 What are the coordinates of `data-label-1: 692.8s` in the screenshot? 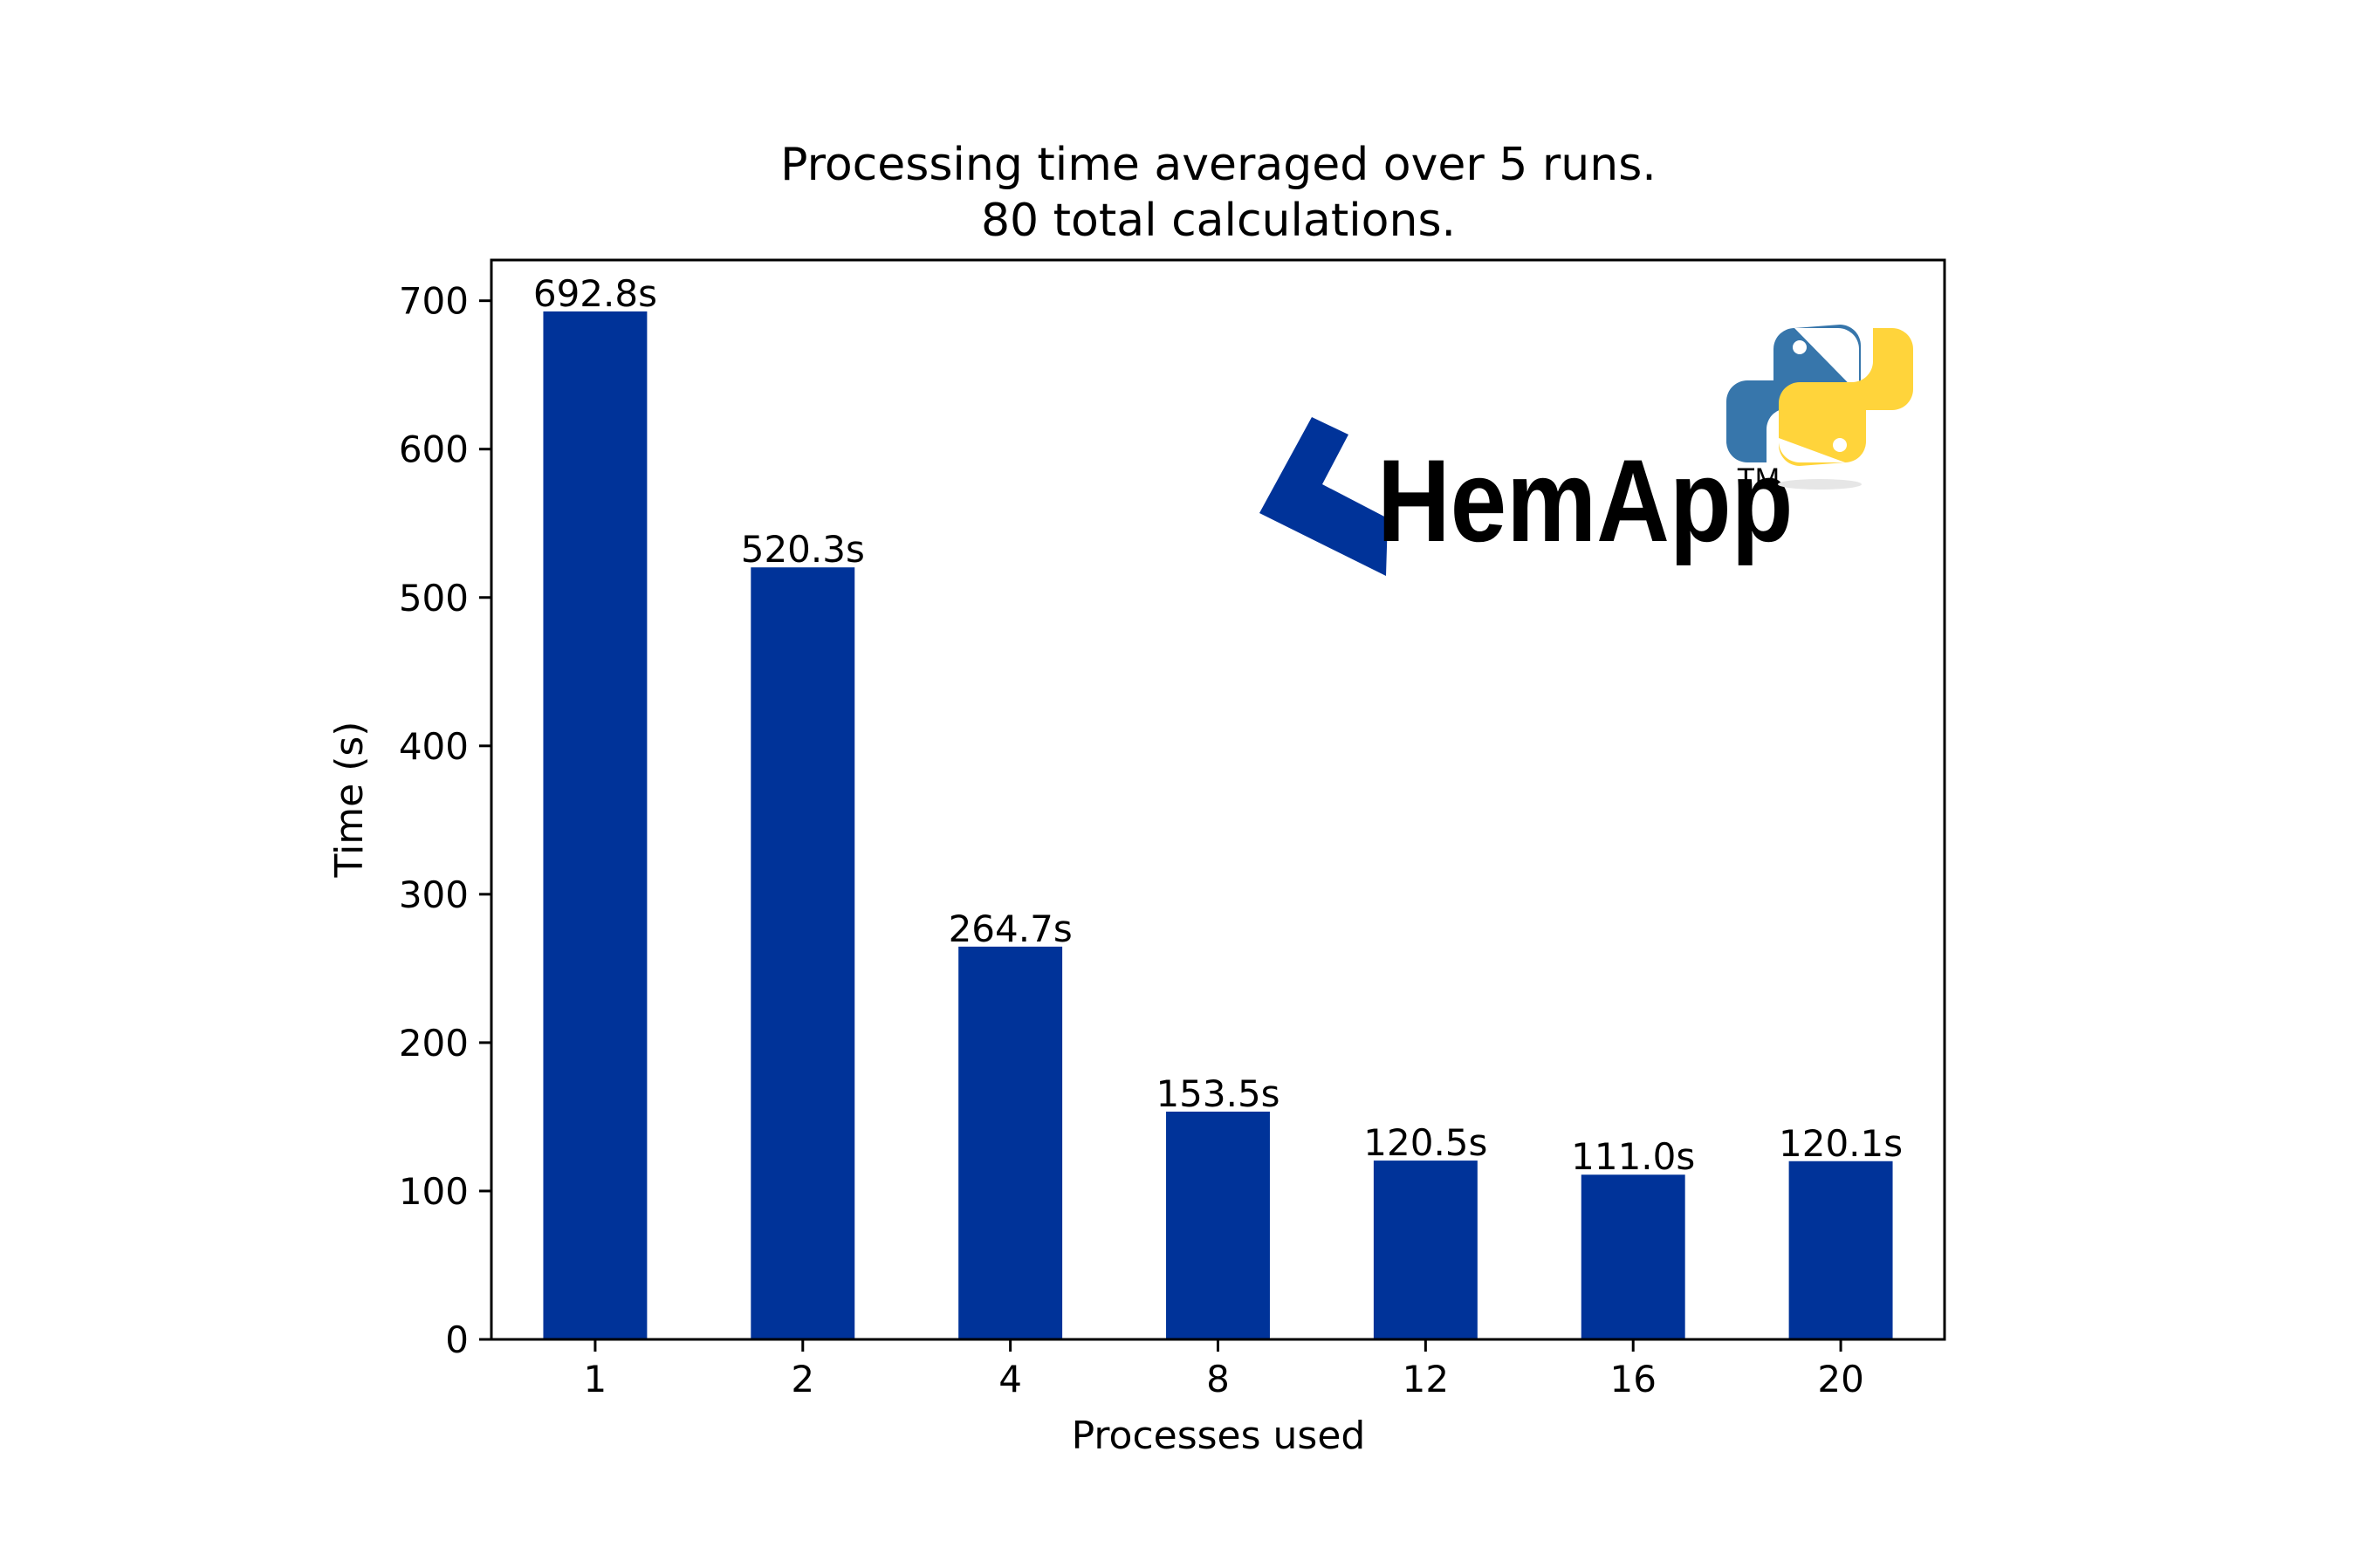 It's located at (595, 294).